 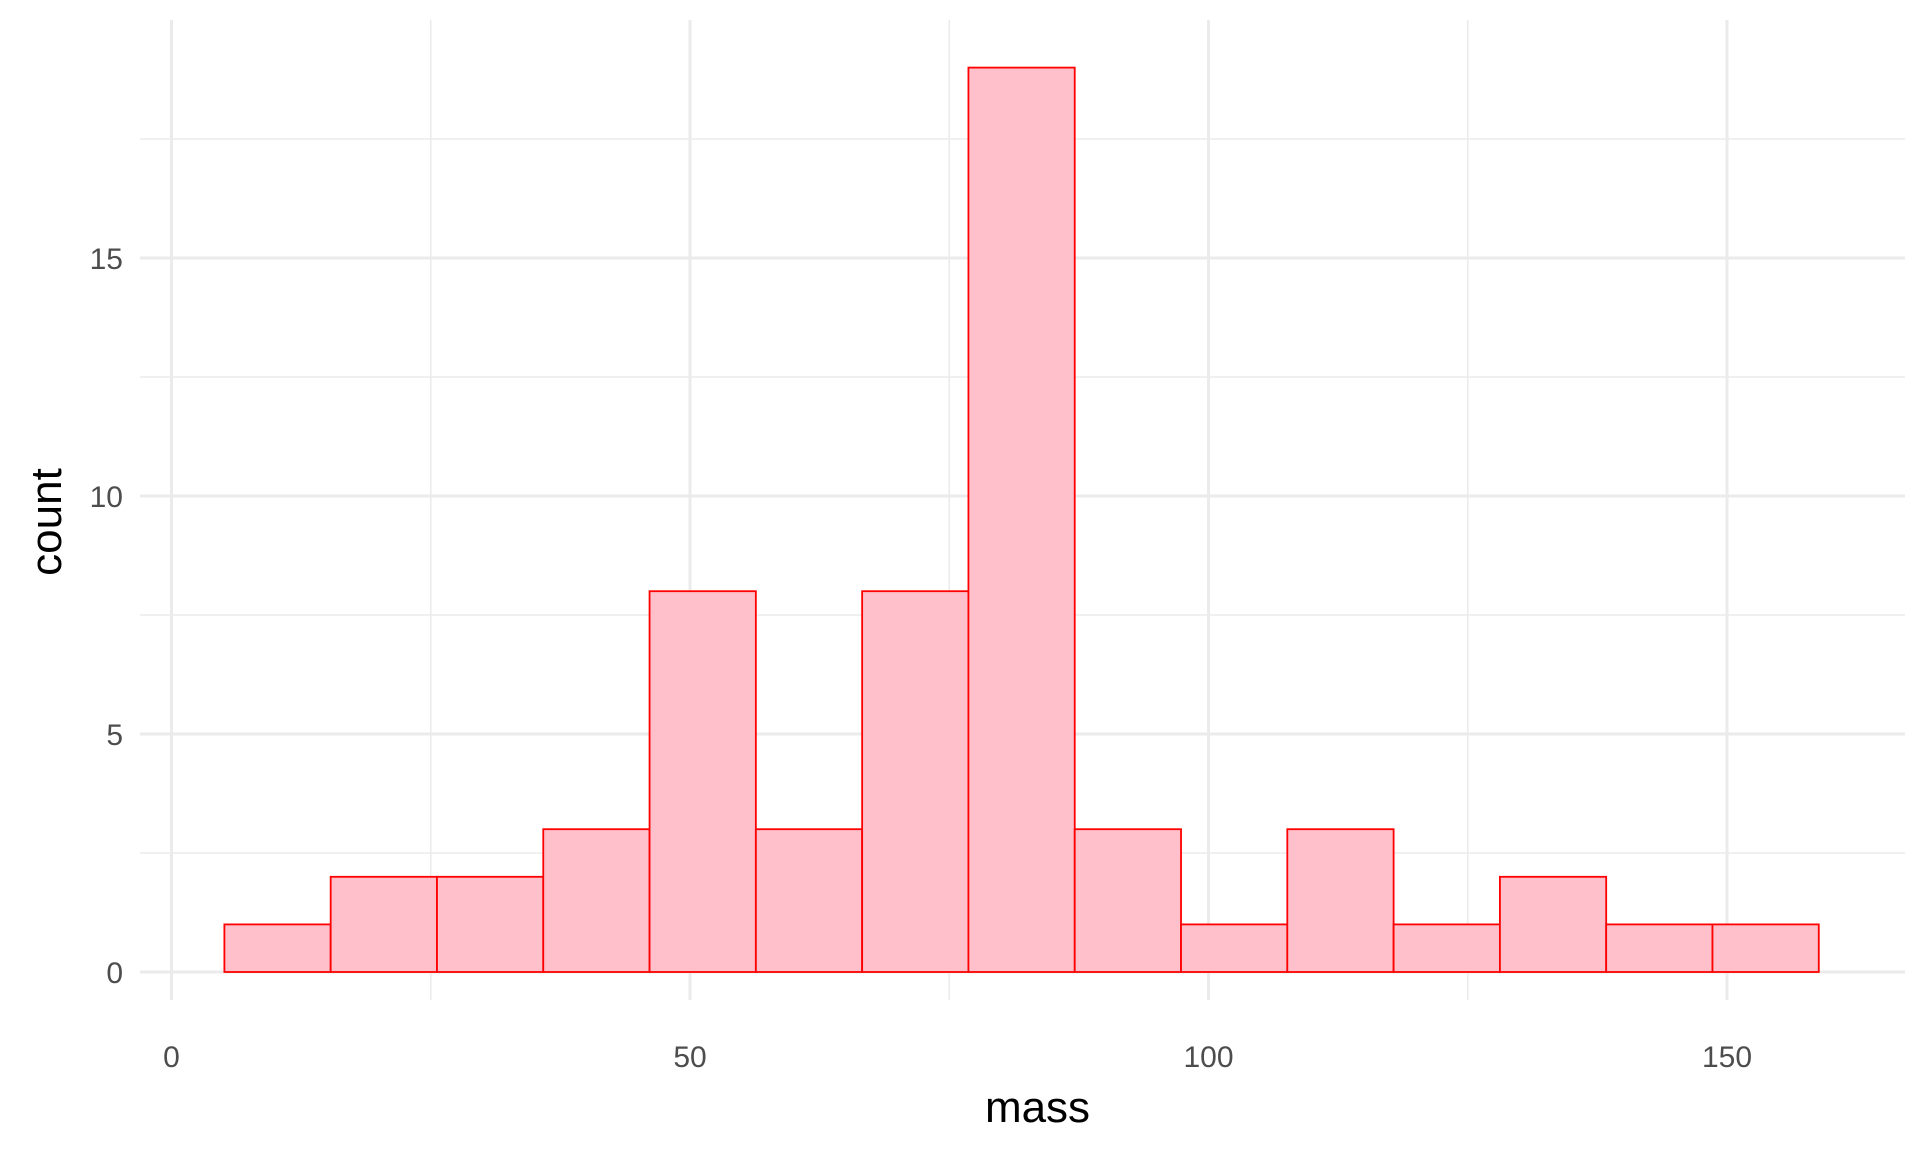 What do you see at coordinates (114, 973) in the screenshot?
I see `y-tick-label: 0` at bounding box center [114, 973].